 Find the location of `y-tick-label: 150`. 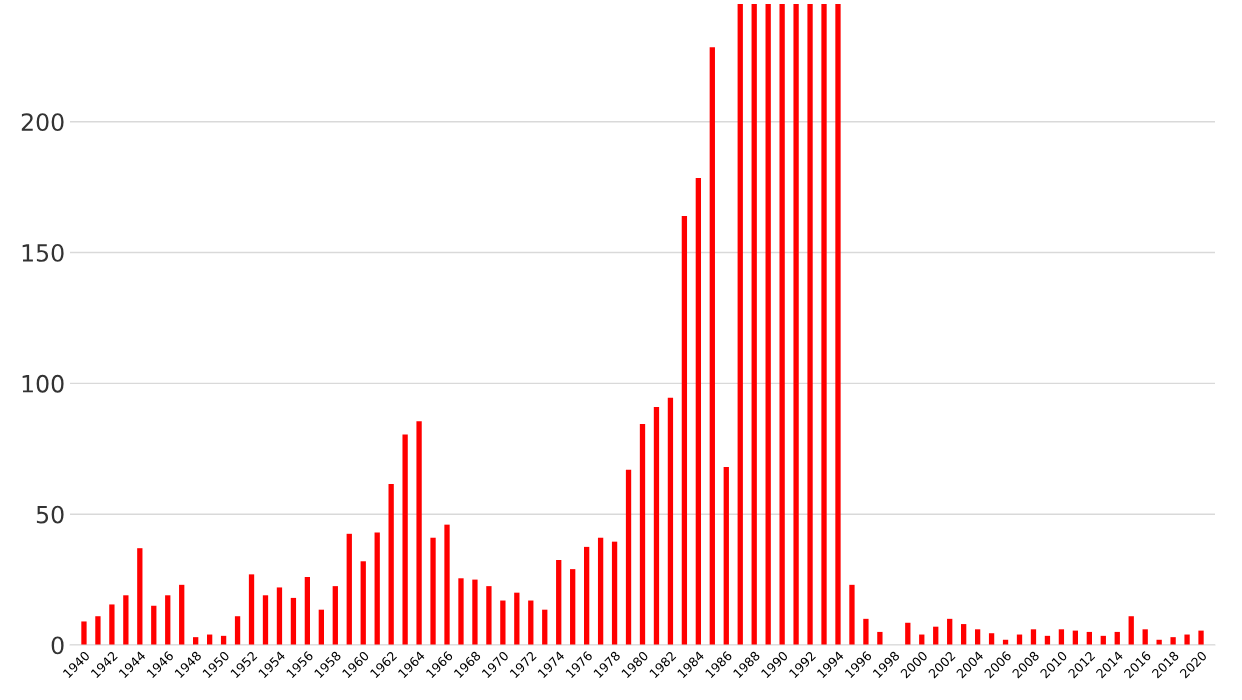

y-tick-label: 150 is located at coordinates (43, 253).